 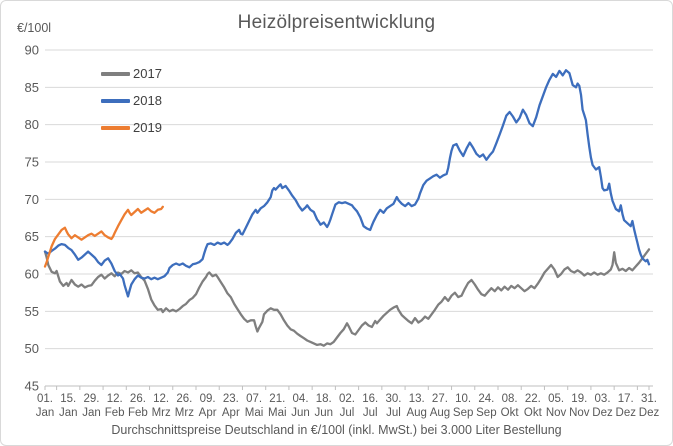 What do you see at coordinates (34, 28) in the screenshot?
I see `y-axis-unit-label: €/100l` at bounding box center [34, 28].